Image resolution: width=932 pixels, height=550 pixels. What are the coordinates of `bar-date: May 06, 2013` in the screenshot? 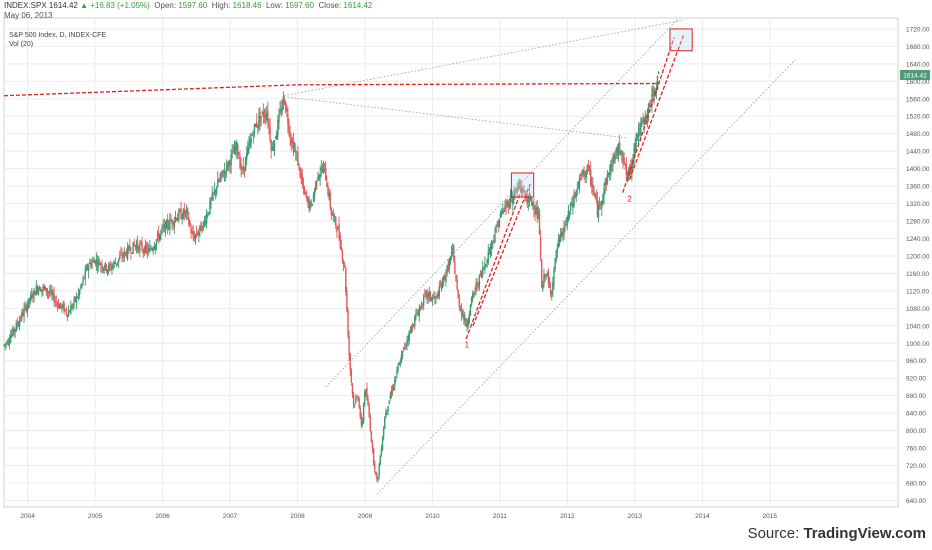 It's located at (28, 15).